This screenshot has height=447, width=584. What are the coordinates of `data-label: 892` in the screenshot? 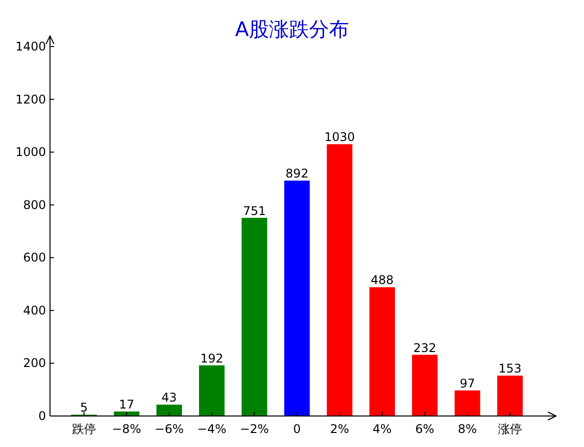 It's located at (297, 173).